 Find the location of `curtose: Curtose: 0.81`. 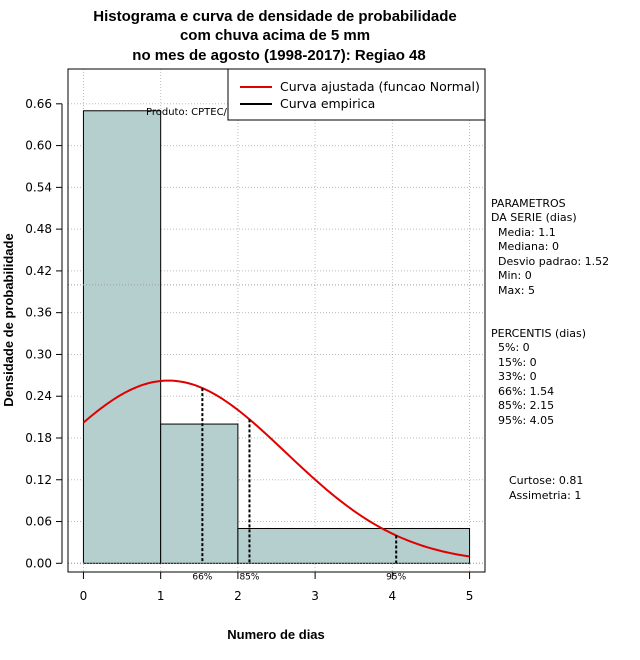

curtose: Curtose: 0.81 is located at coordinates (546, 480).